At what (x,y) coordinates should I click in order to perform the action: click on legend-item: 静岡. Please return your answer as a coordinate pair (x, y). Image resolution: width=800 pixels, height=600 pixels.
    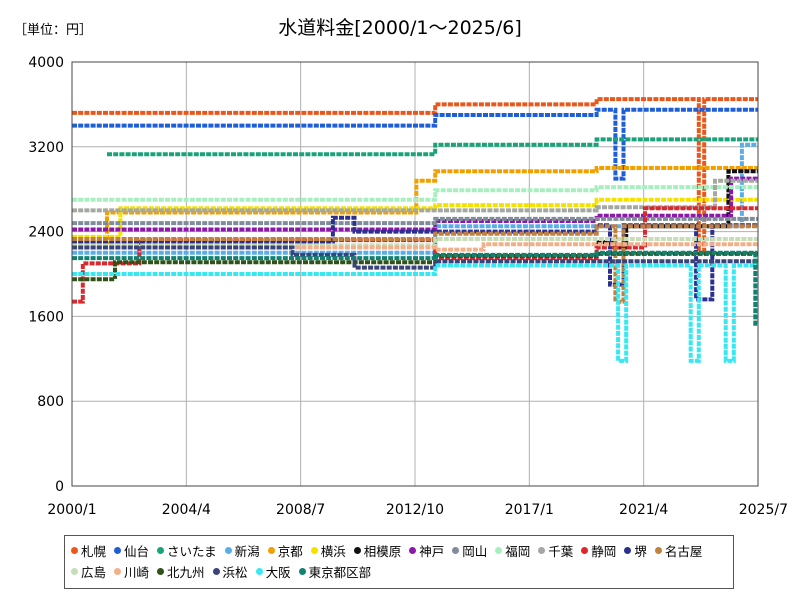
    Looking at the image, I should click on (598, 550).